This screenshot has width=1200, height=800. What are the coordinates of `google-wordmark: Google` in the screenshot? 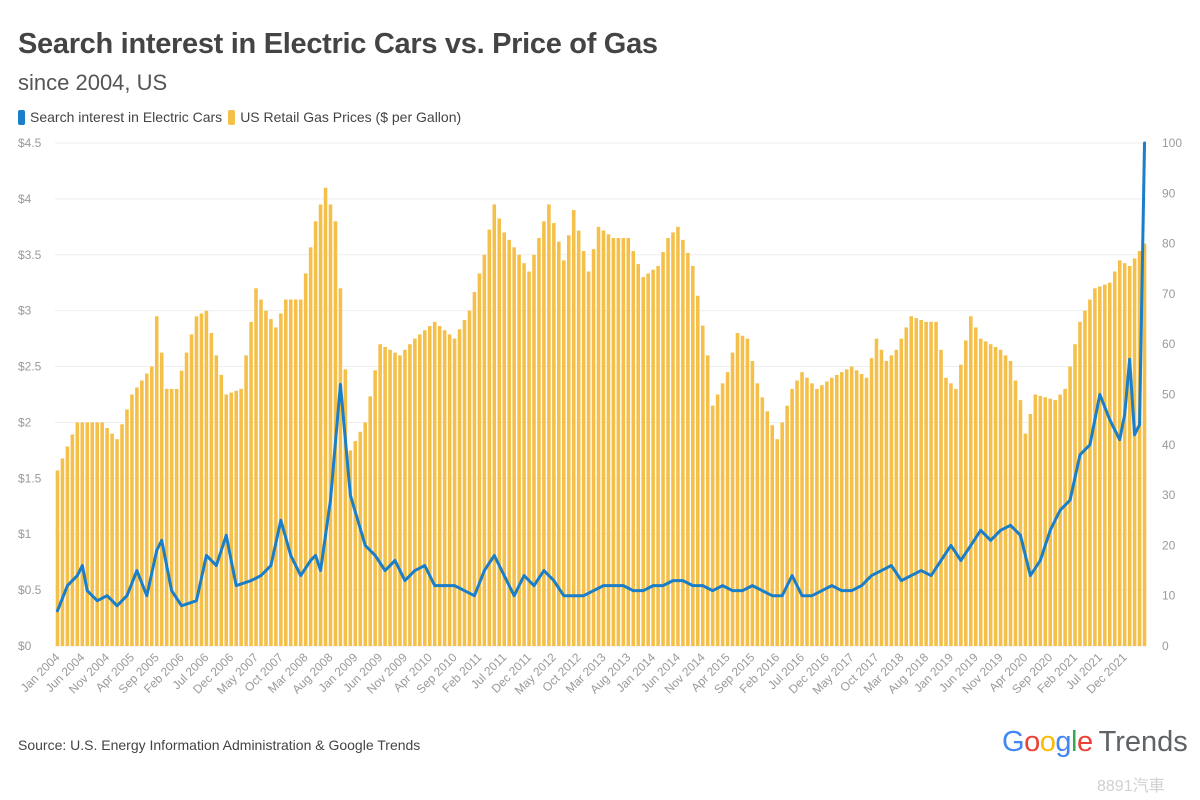 It's located at (1047, 742).